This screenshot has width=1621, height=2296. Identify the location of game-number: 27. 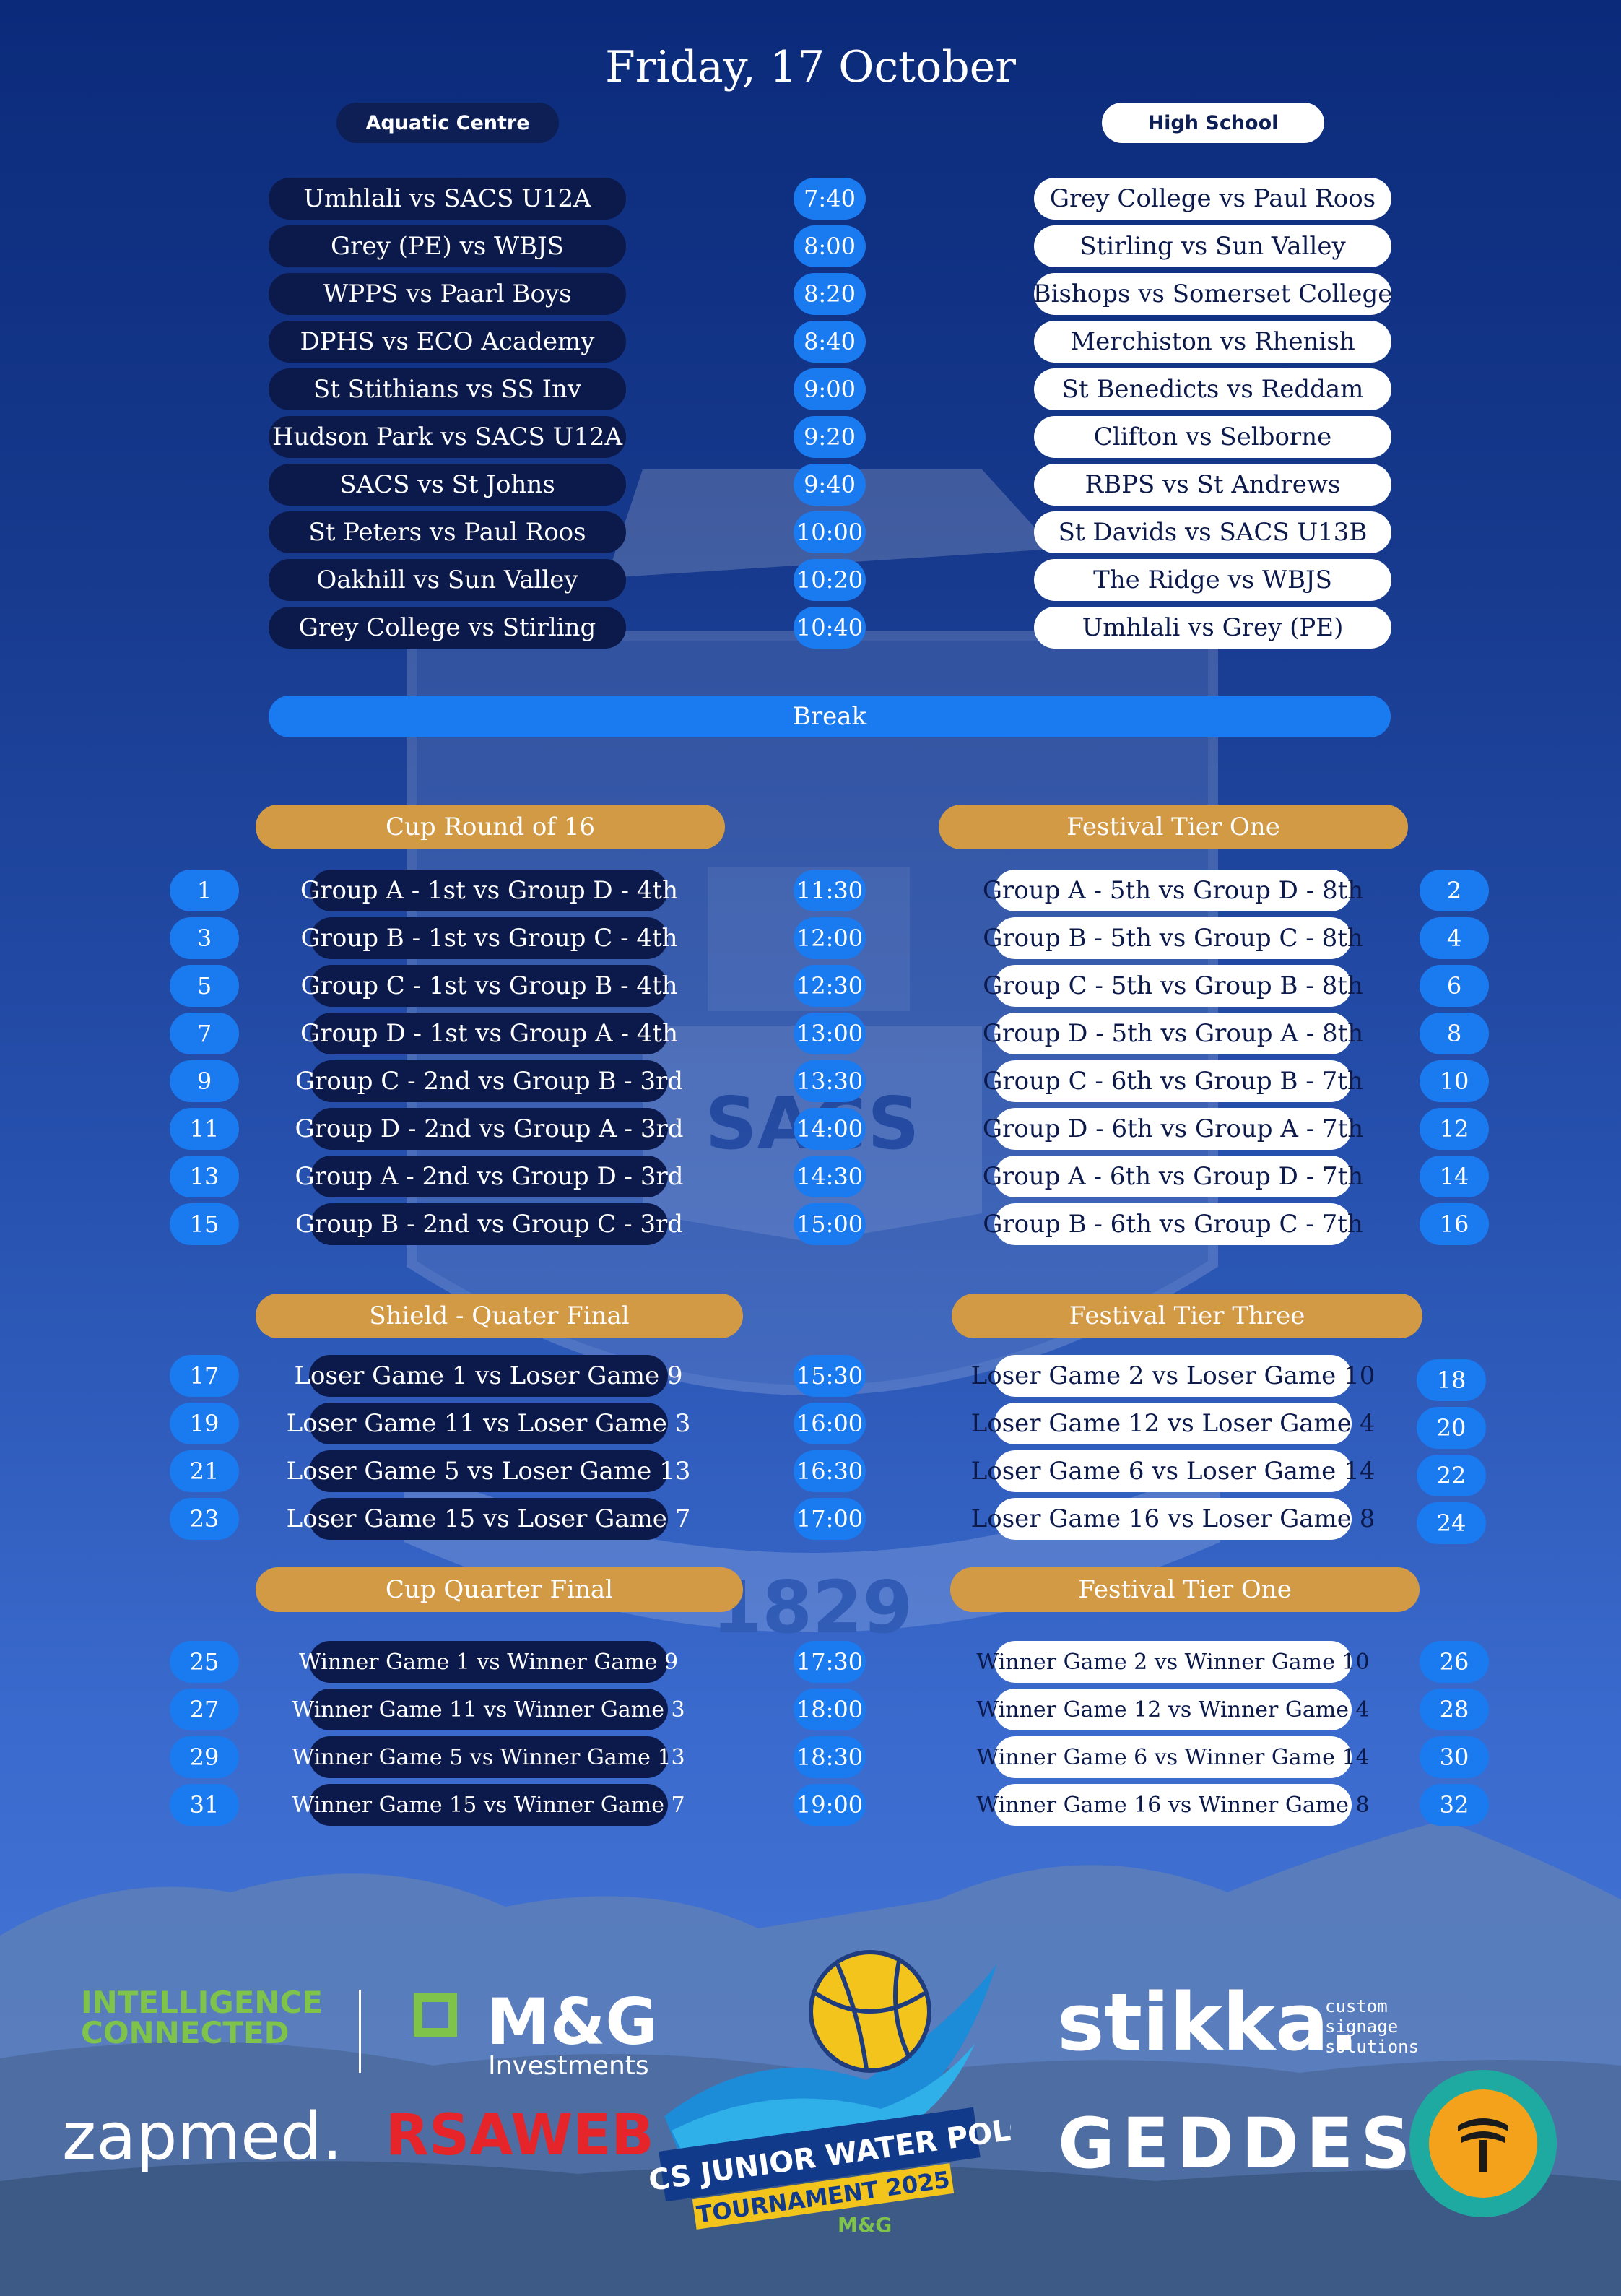
(205, 1709).